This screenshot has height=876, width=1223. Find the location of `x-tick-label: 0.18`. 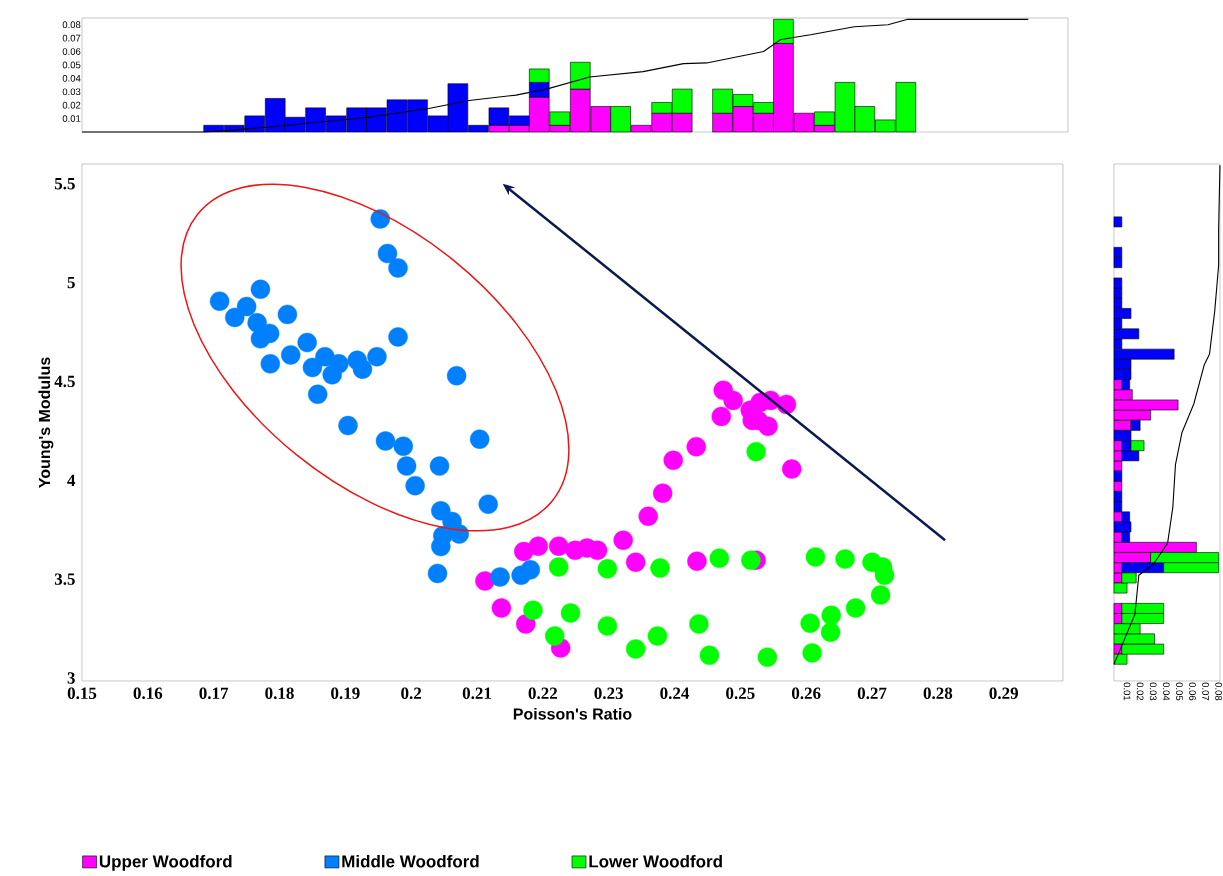

x-tick-label: 0.18 is located at coordinates (279, 693).